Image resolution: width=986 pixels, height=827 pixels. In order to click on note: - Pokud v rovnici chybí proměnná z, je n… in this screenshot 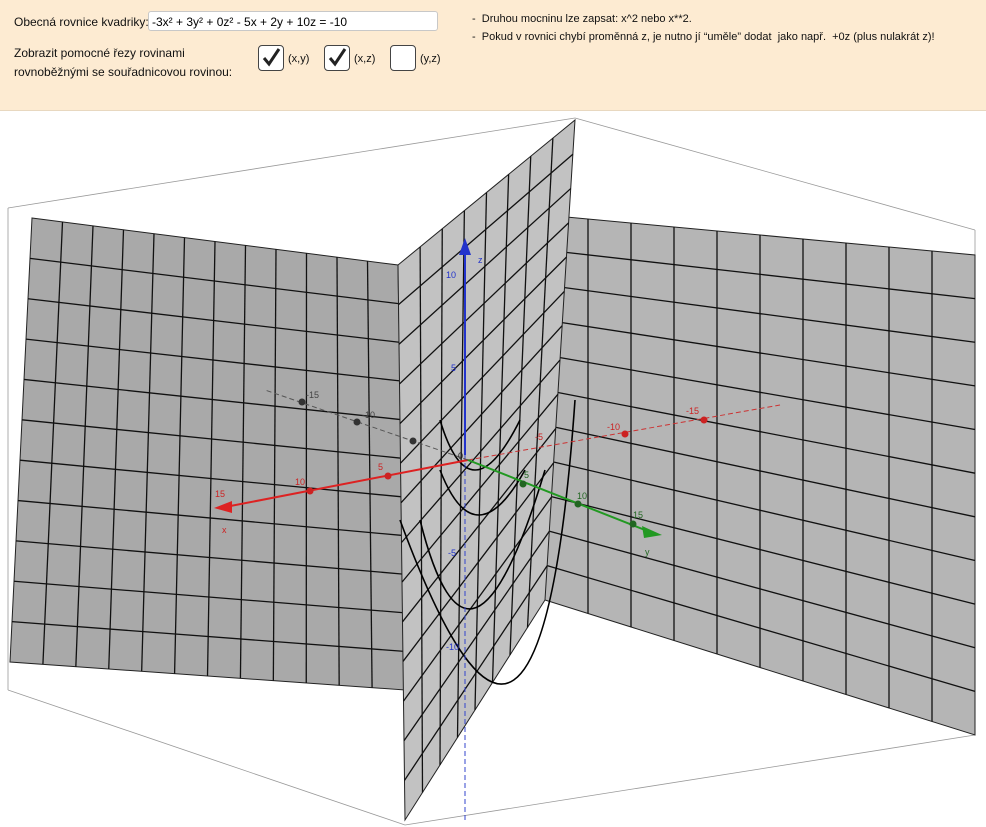, I will do `click(703, 37)`.